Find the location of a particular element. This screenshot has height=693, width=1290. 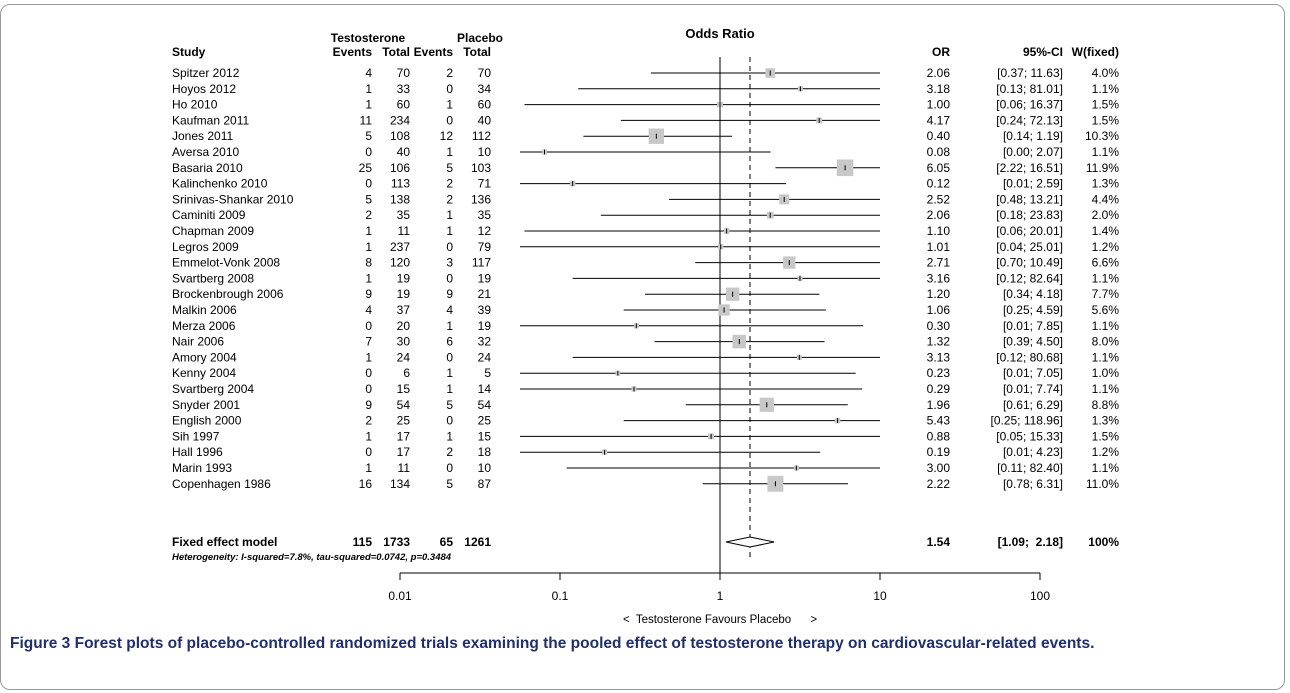

plot-title: Odds Ratio is located at coordinates (719, 33).